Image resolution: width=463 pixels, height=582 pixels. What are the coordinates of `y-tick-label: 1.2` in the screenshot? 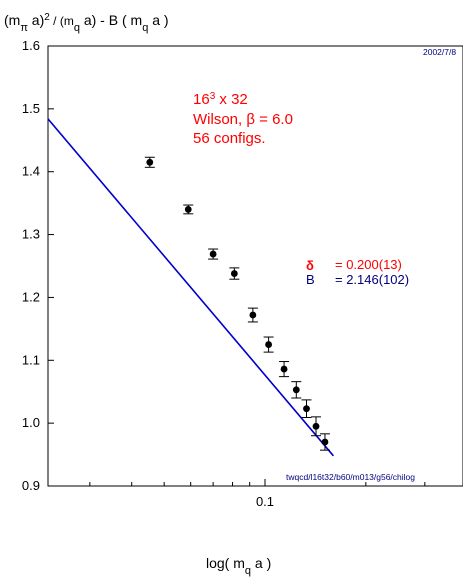 It's located at (31, 296).